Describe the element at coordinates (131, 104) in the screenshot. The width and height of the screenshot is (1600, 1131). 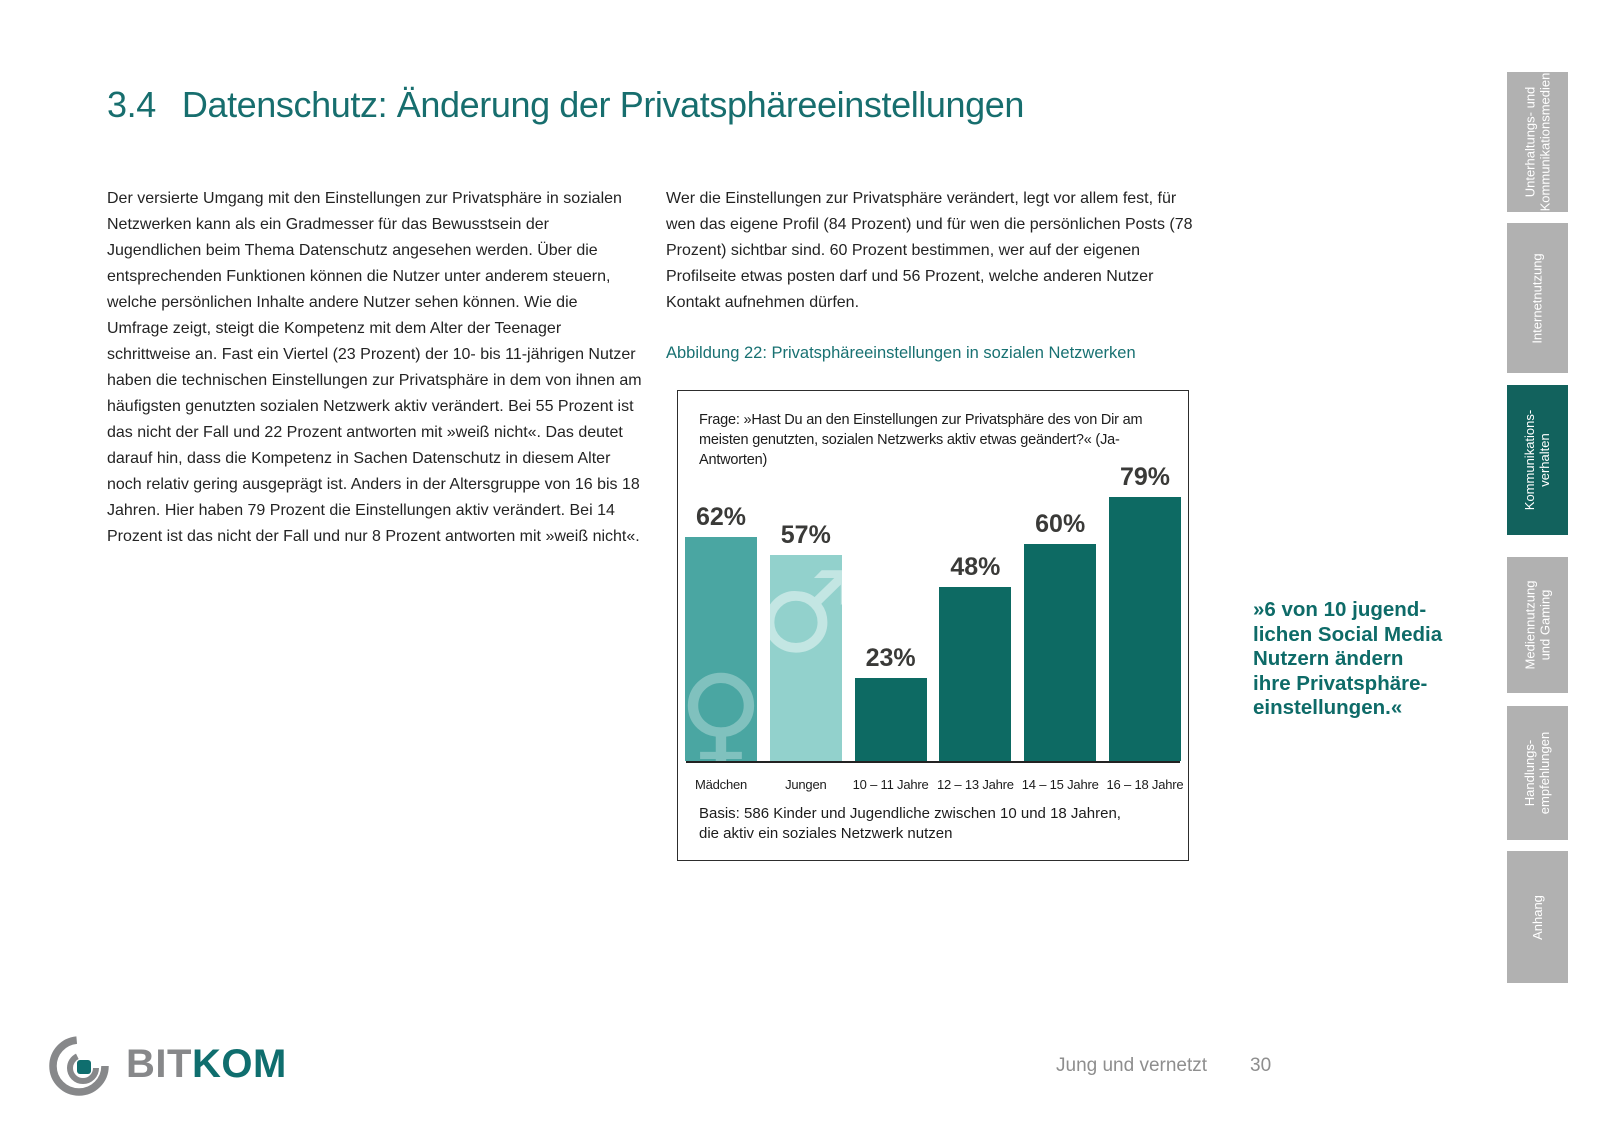
I see `section-number: 3.4` at that location.